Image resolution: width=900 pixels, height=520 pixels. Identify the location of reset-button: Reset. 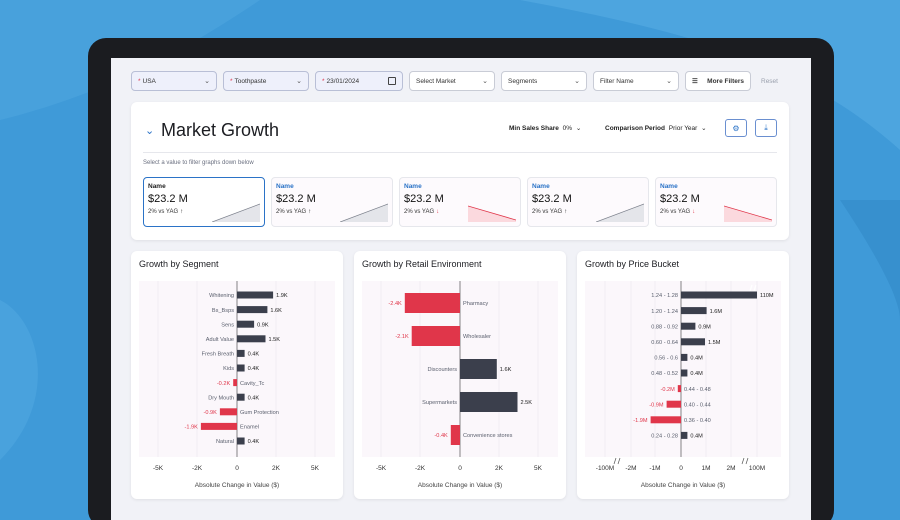
(769, 81).